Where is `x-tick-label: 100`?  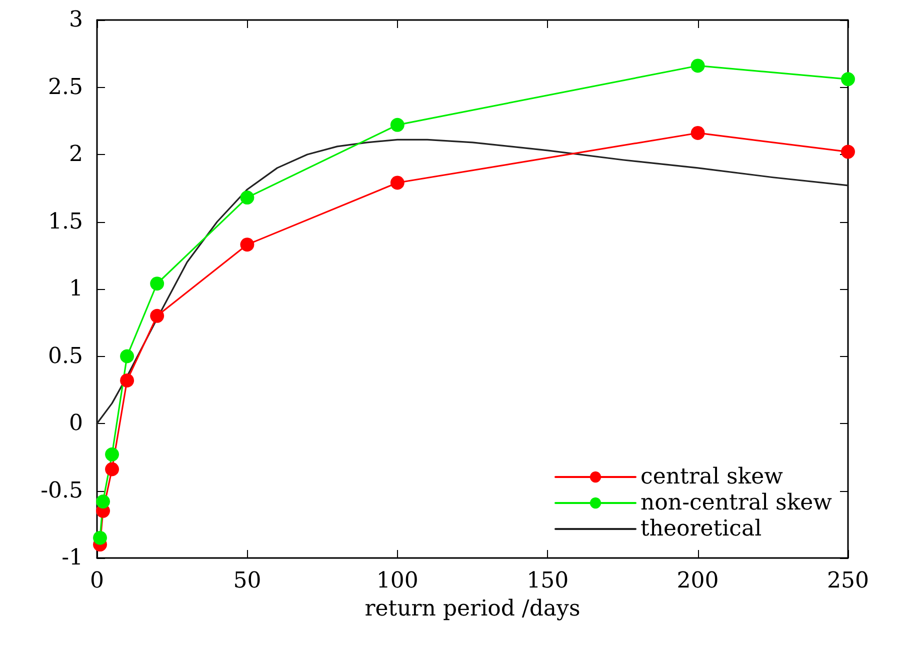
x-tick-label: 100 is located at coordinates (397, 581).